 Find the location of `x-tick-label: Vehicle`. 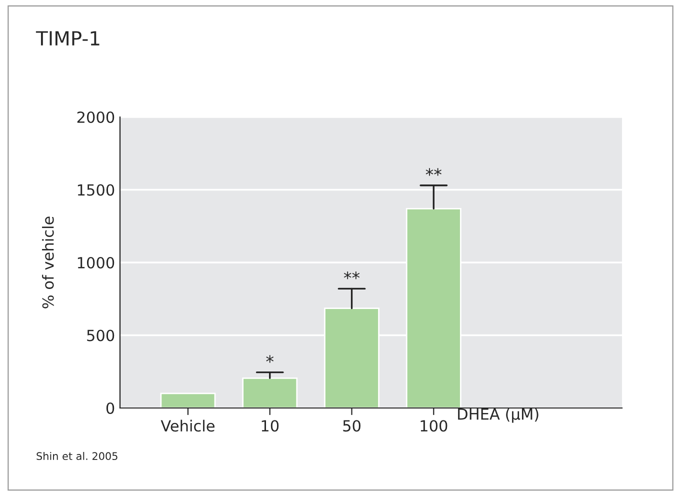

x-tick-label: Vehicle is located at coordinates (187, 426).